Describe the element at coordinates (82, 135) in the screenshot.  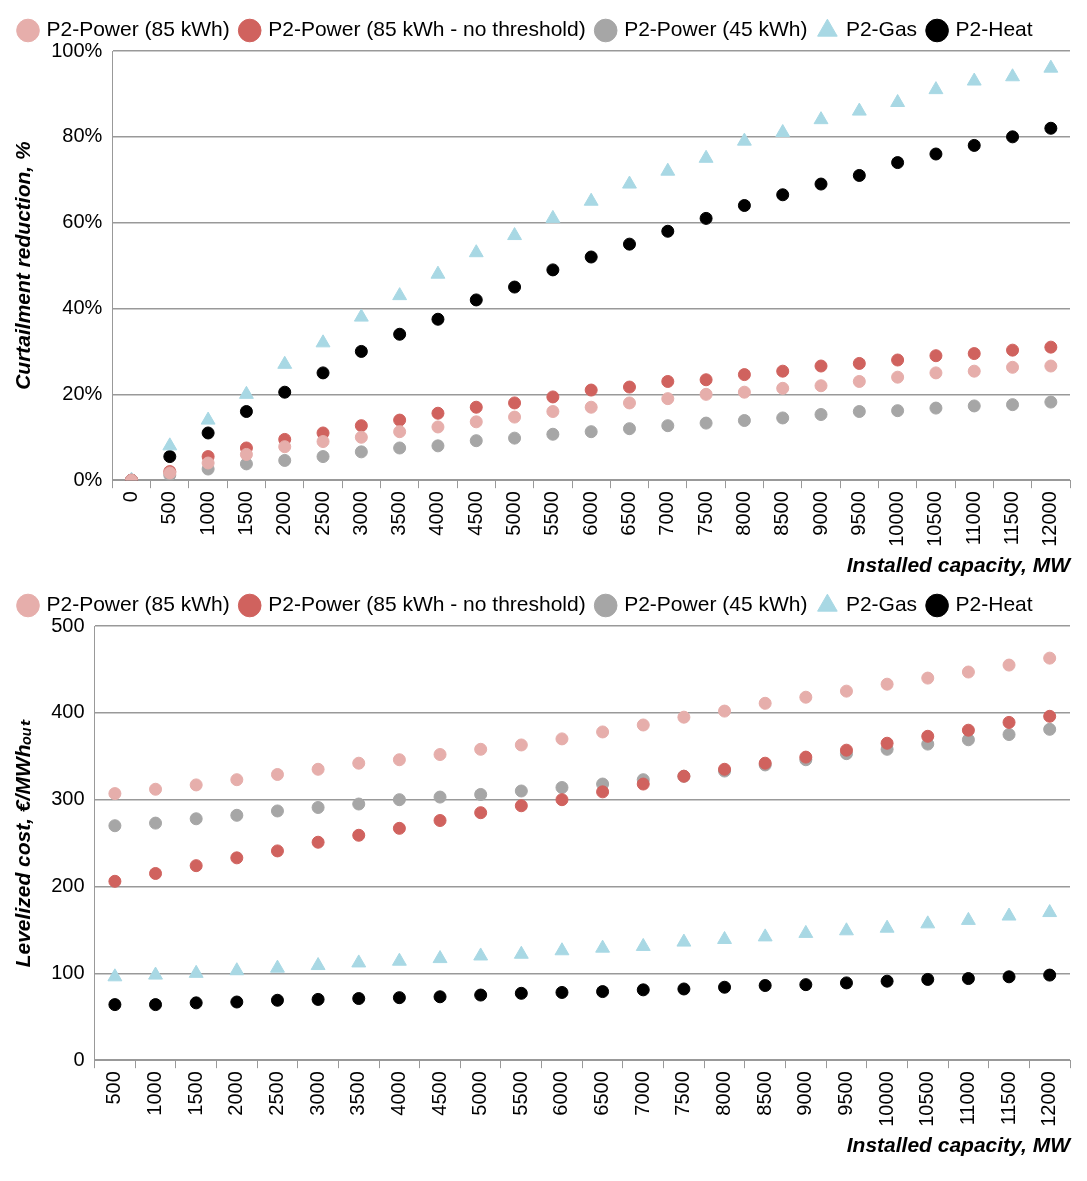
I see `y-tick-label: 80%` at that location.